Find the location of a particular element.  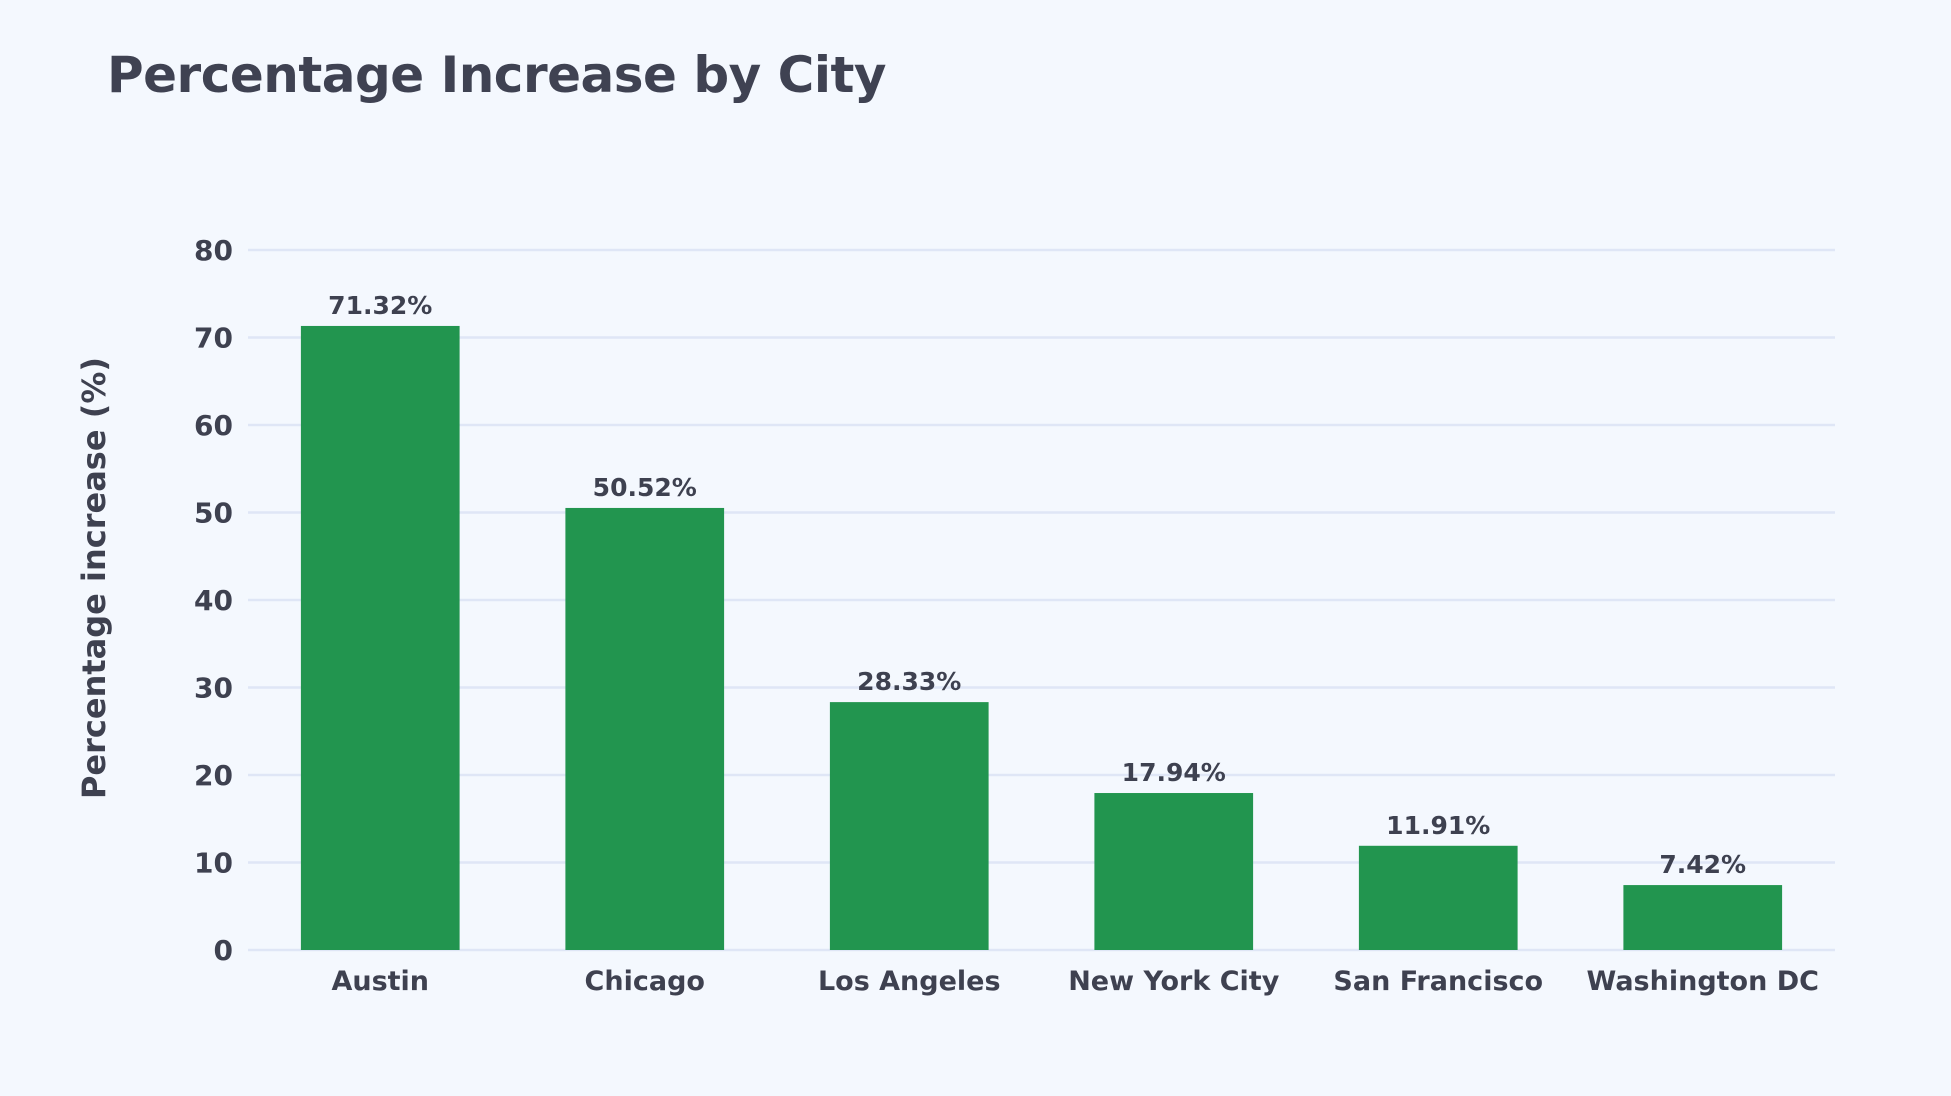

data-label: 11.91% is located at coordinates (1438, 825).